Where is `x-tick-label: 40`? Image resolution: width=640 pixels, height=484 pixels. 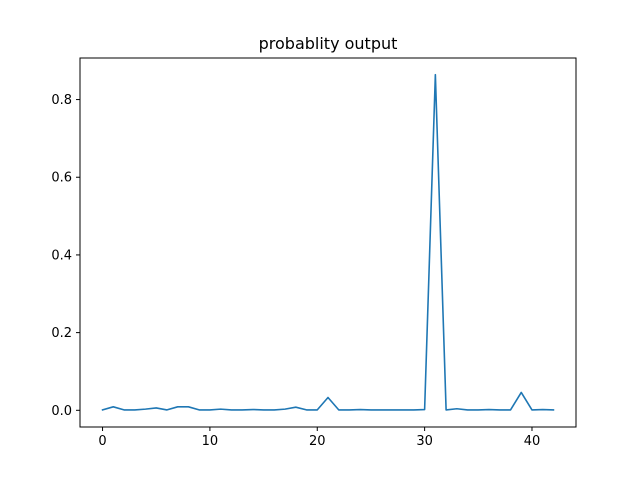
x-tick-label: 40 is located at coordinates (532, 441).